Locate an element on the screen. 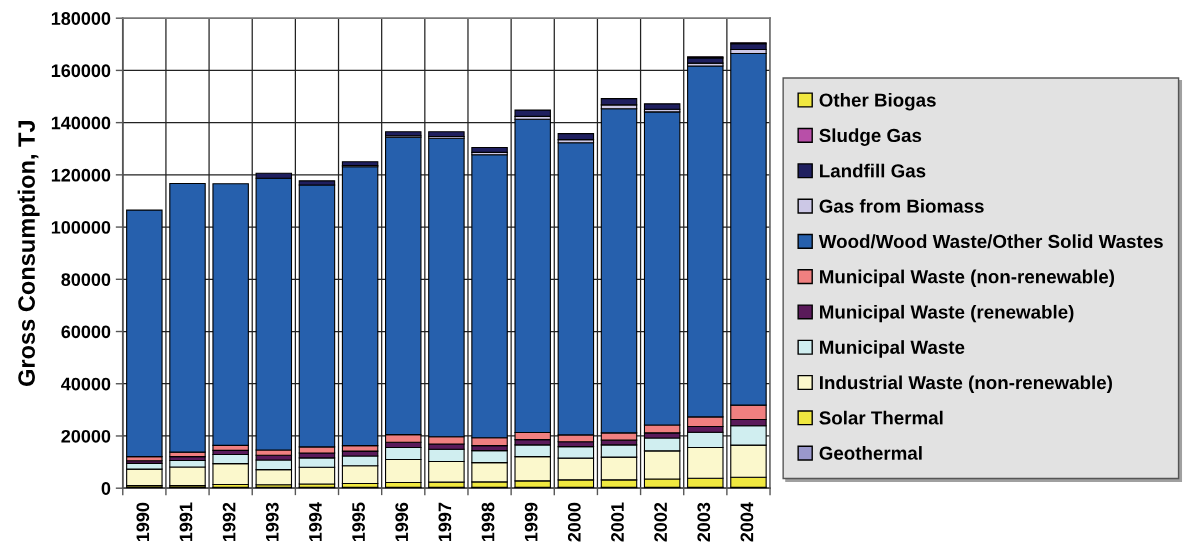 The image size is (1192, 551). x-tick-label: 1995 is located at coordinates (358, 522).